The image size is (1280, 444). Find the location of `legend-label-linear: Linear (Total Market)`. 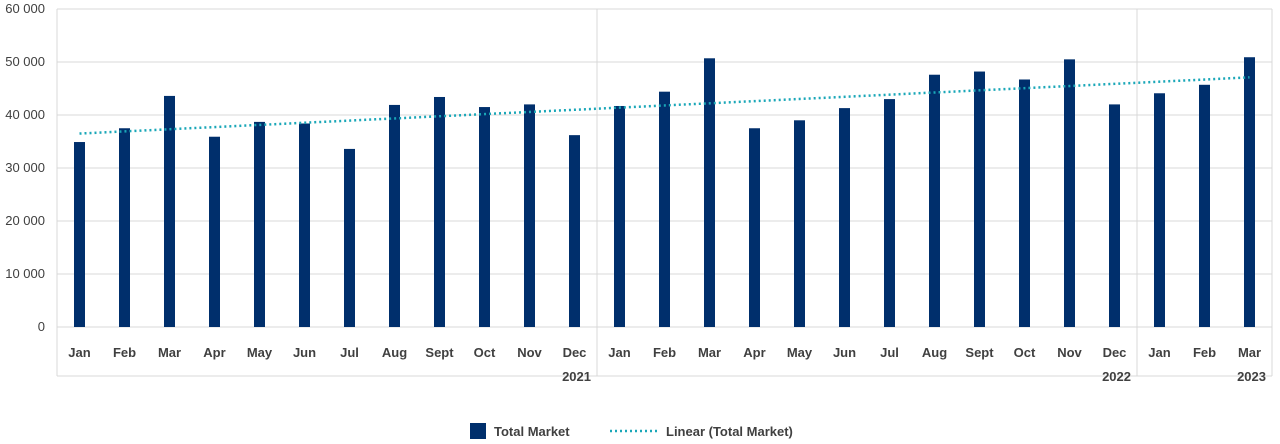

legend-label-linear: Linear (Total Market) is located at coordinates (729, 431).